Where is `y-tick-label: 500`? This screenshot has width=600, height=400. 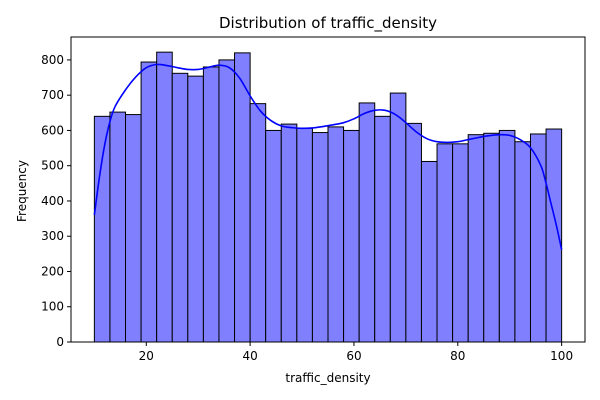
y-tick-label: 500 is located at coordinates (52, 166).